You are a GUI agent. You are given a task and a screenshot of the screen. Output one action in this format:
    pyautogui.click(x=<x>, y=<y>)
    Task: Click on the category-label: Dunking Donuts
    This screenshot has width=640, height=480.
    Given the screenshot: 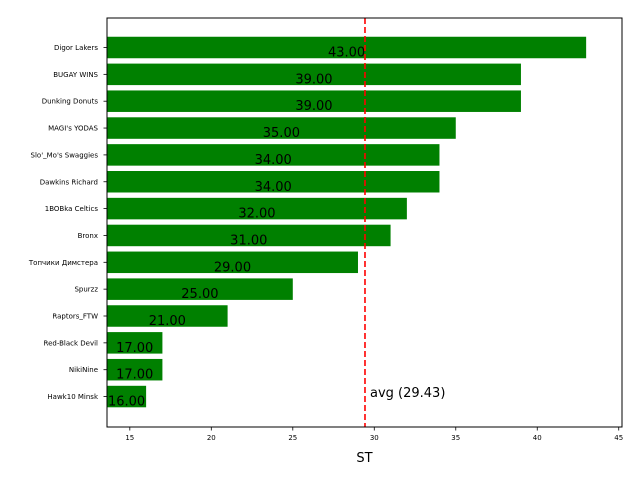 What is the action you would take?
    pyautogui.click(x=70, y=102)
    